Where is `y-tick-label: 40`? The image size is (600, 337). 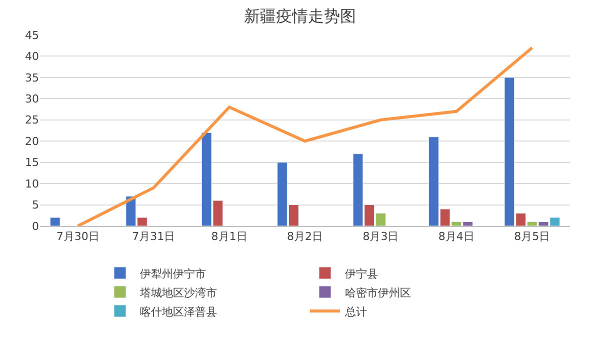 y-tick-label: 40 is located at coordinates (32, 57).